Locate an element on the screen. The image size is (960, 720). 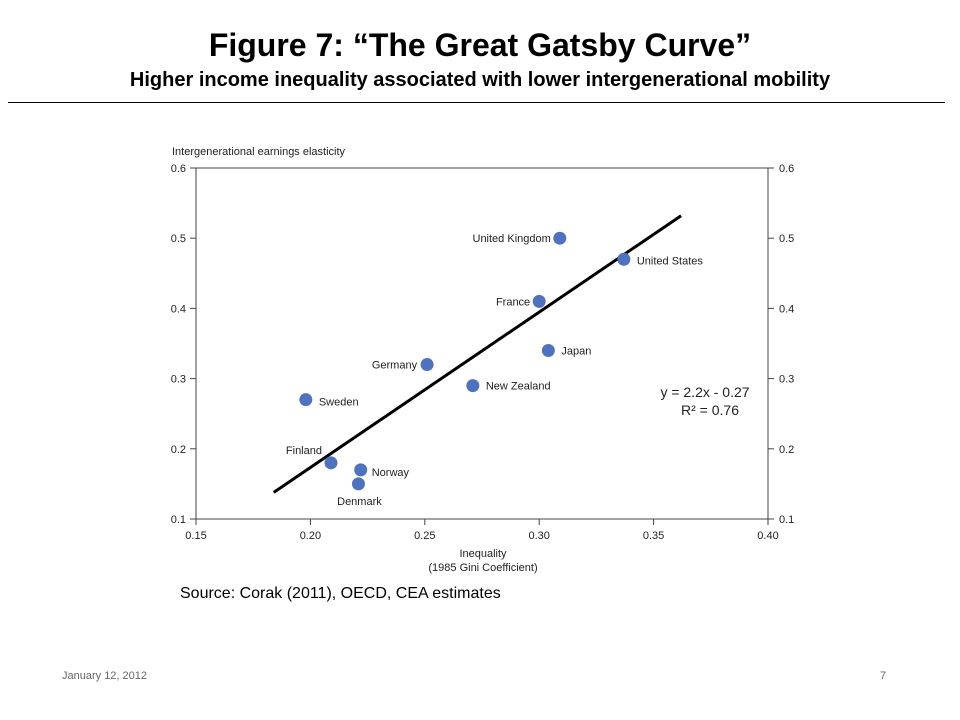
point-label-new-zealand: New Zealand is located at coordinates (518, 387).